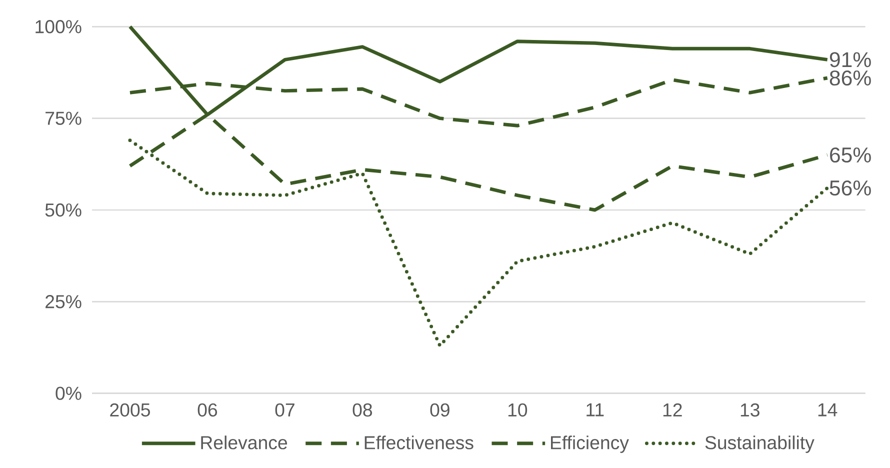  I want to click on data-label: 86%, so click(850, 78).